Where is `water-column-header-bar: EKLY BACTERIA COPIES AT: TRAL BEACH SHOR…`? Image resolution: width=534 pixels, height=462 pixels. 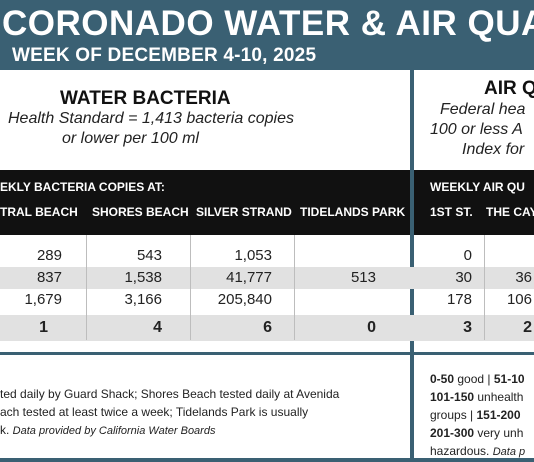
water-column-header-bar: EKLY BACTERIA COPIES AT: TRAL BEACH SHOR… is located at coordinates (205, 202).